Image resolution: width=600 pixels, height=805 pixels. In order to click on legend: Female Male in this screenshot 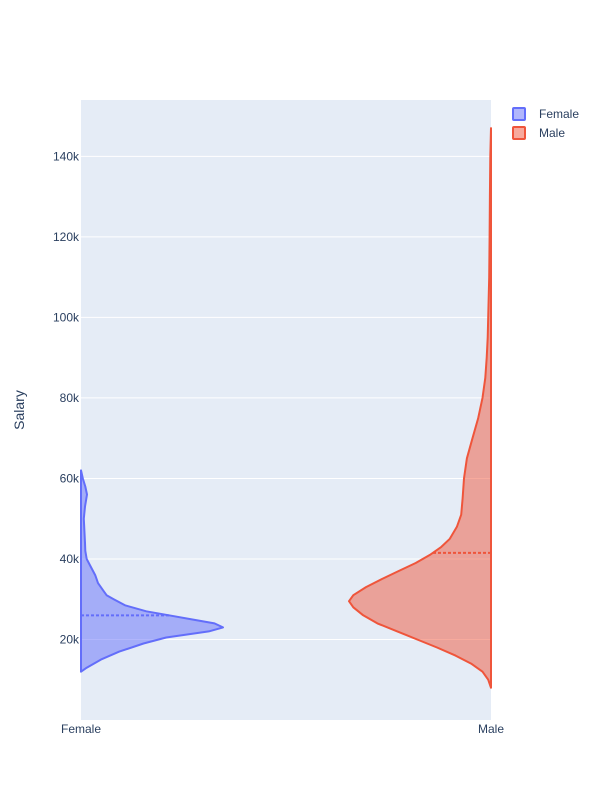, I will do `click(545, 123)`.